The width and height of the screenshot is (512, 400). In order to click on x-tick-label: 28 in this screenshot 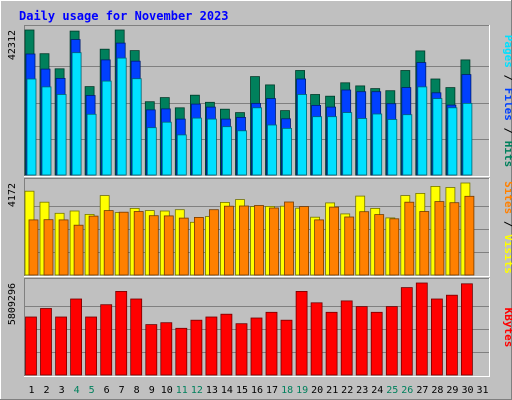, I will do `click(437, 390)`.